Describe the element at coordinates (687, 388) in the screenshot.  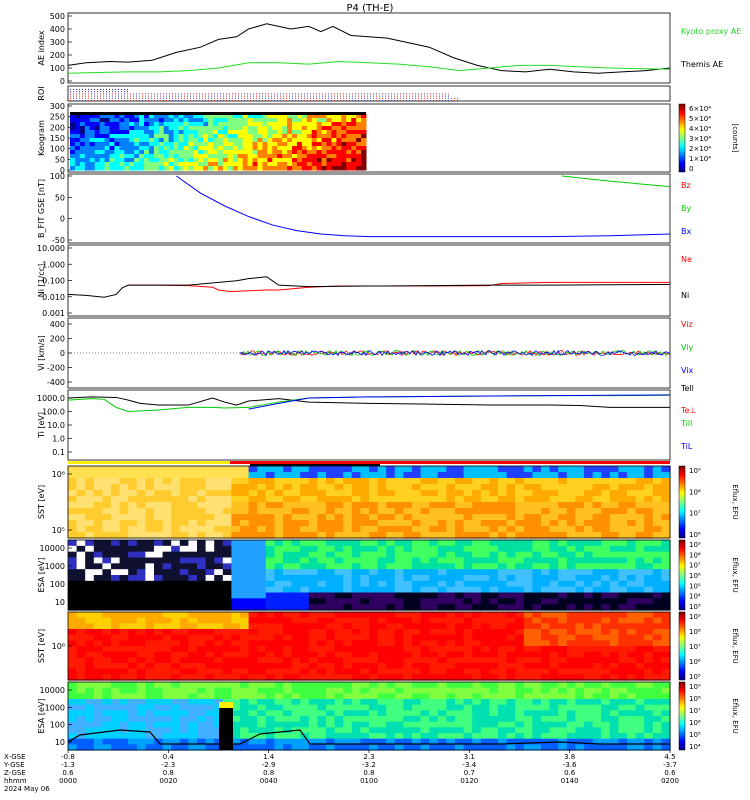
I see `legend-label: Tell` at that location.